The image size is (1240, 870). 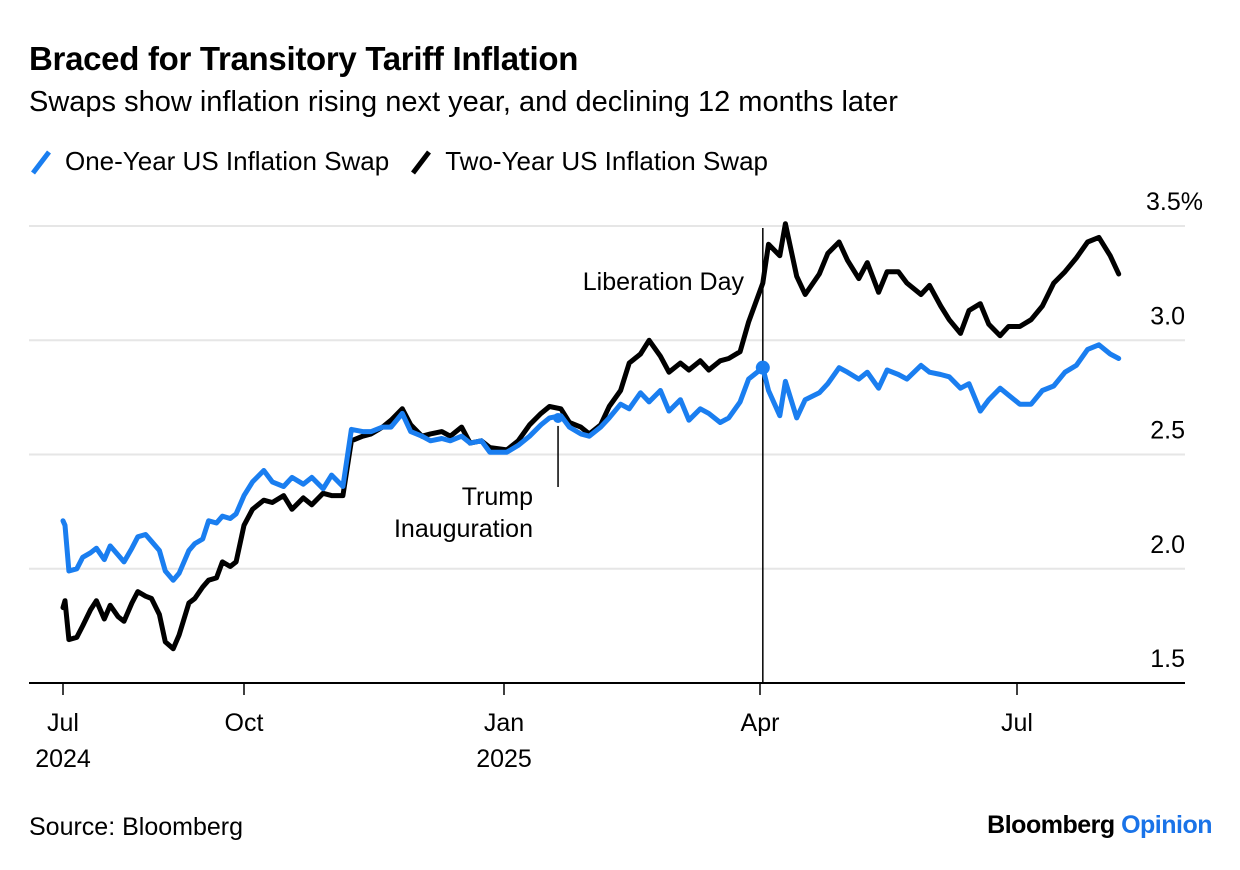 I want to click on y-tick-label: 1.5, so click(x=1167, y=659).